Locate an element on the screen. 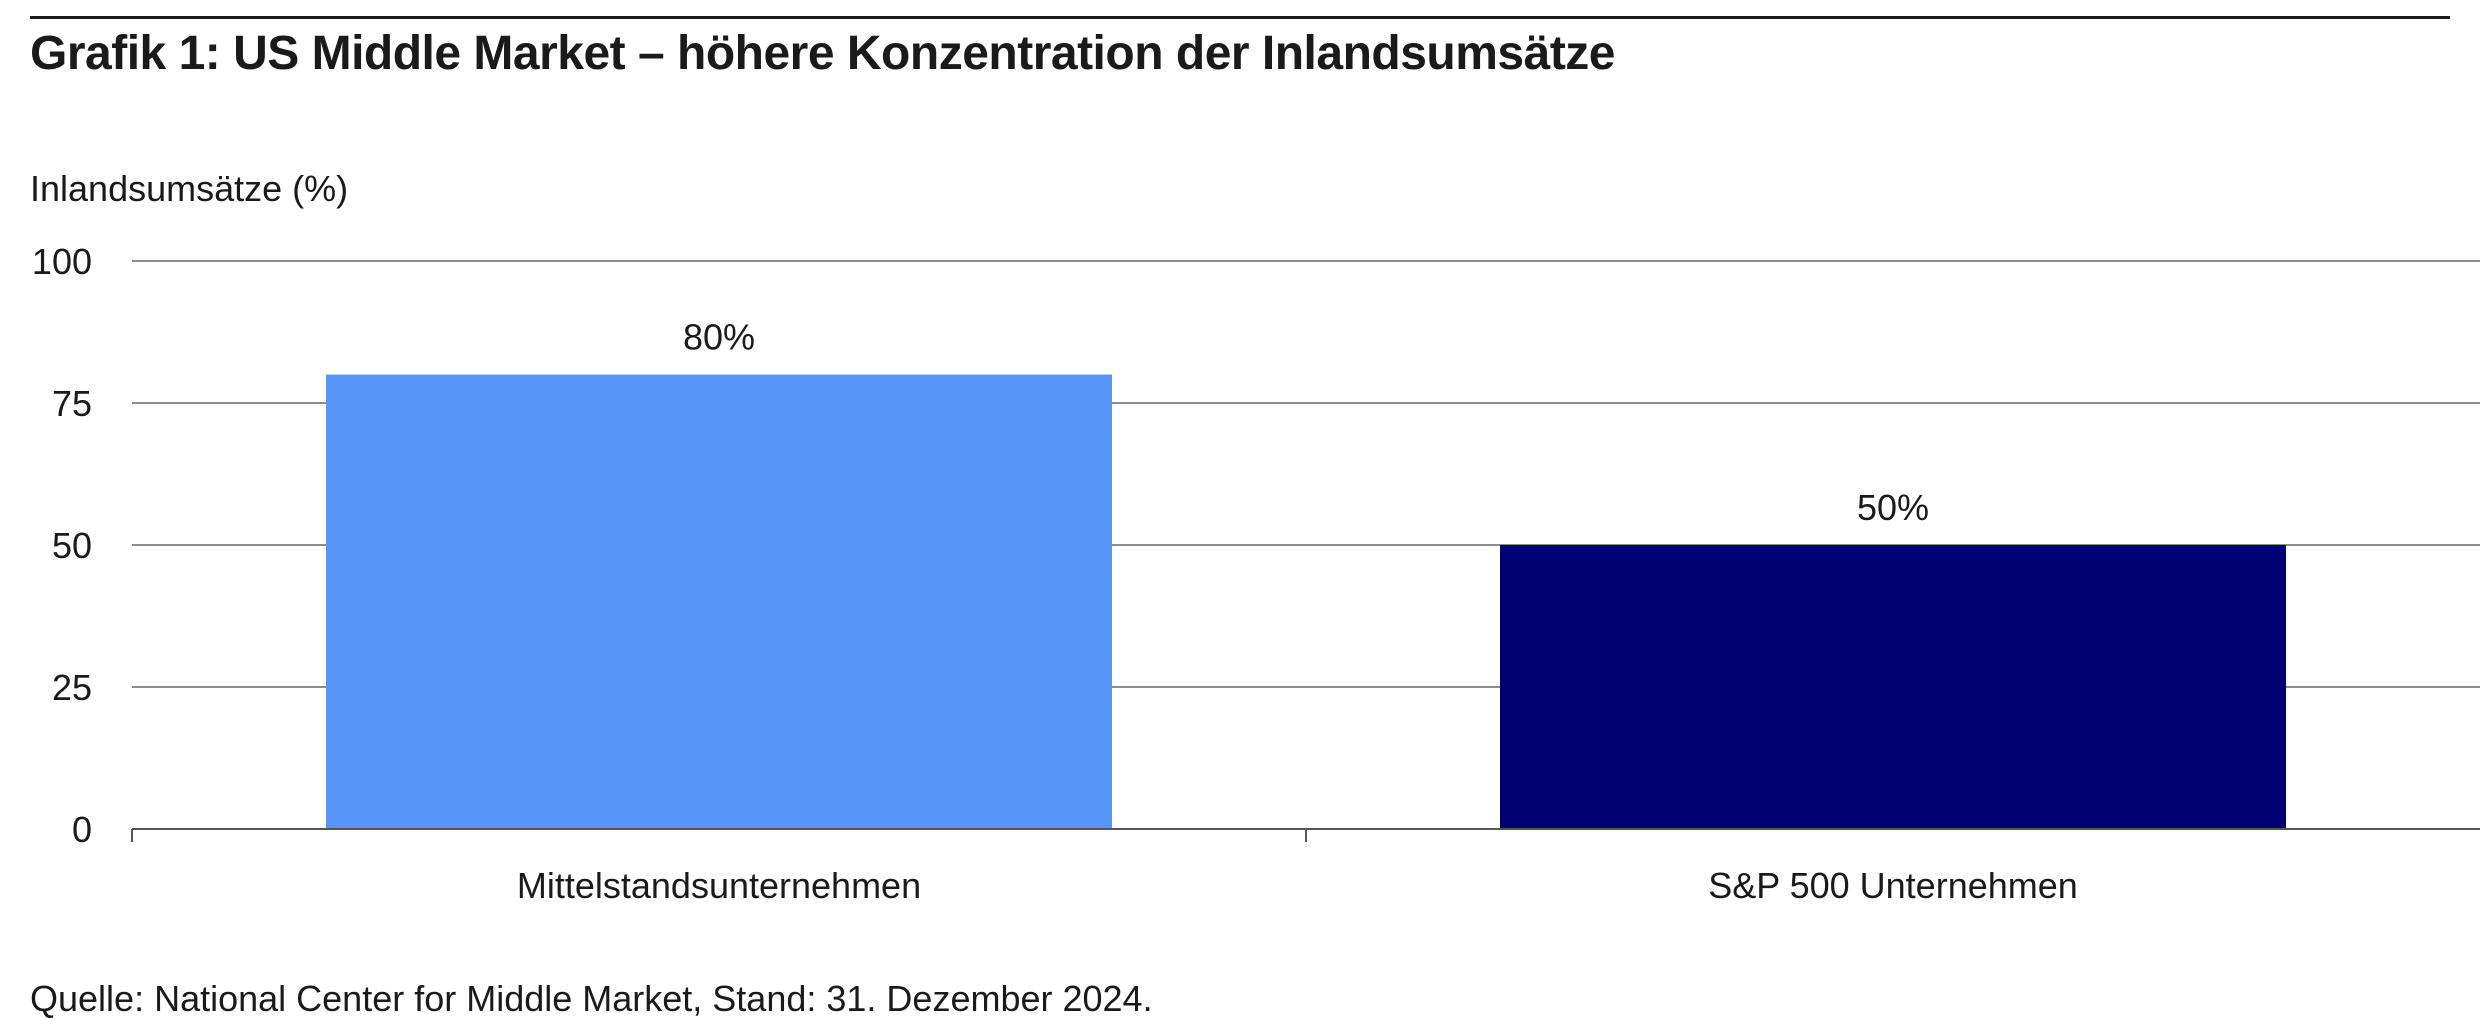 The image size is (2480, 1035). y-tick-label: 100 is located at coordinates (62, 261).